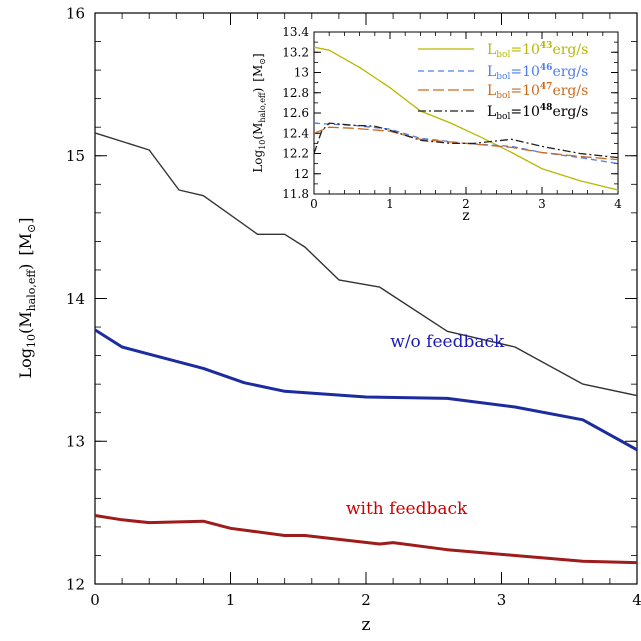 The image size is (641, 641). I want to click on inset-y-tick-label-0: 11.8, so click(295, 194).